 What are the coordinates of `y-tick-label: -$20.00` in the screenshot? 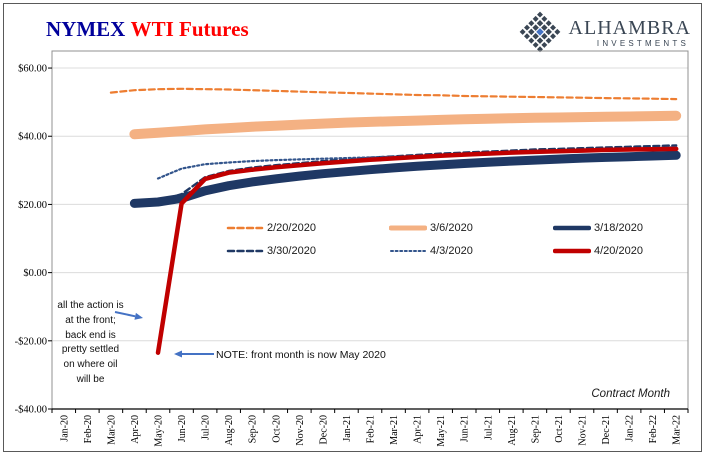 It's located at (31, 341).